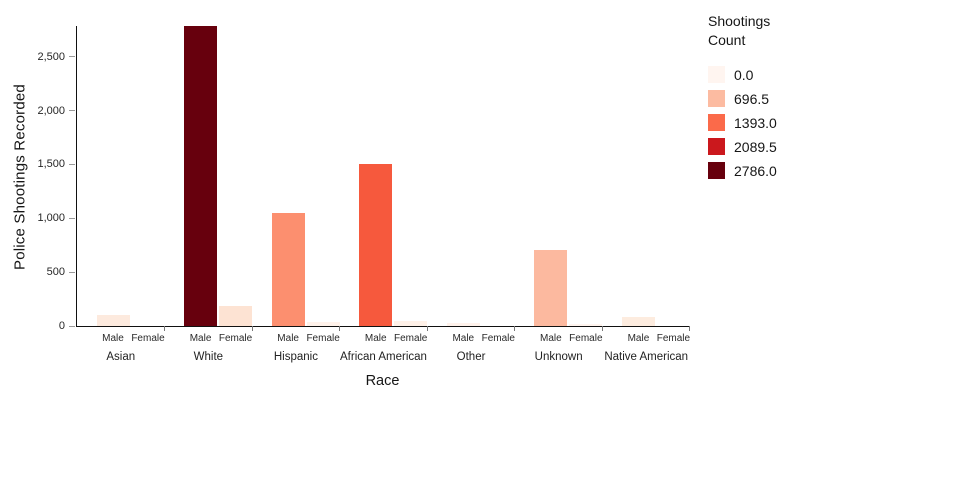 This screenshot has width=960, height=500. Describe the element at coordinates (471, 357) in the screenshot. I see `x-group-label-other: Other` at that location.